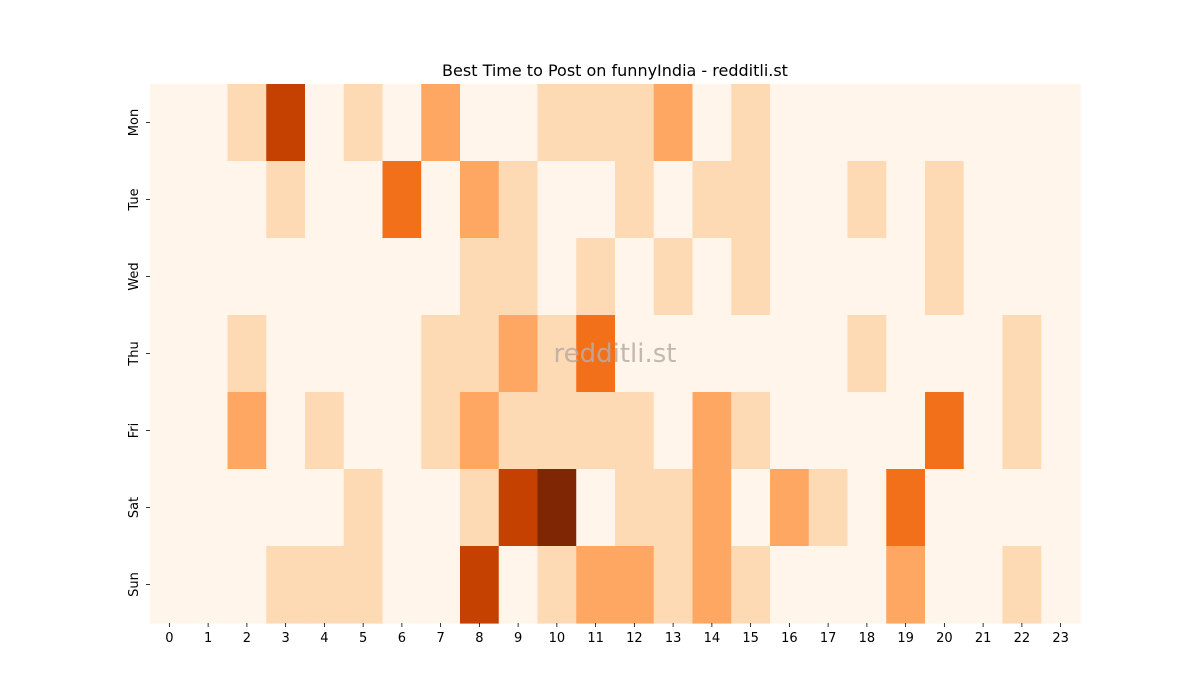  I want to click on x-tick-label: 0, so click(169, 638).